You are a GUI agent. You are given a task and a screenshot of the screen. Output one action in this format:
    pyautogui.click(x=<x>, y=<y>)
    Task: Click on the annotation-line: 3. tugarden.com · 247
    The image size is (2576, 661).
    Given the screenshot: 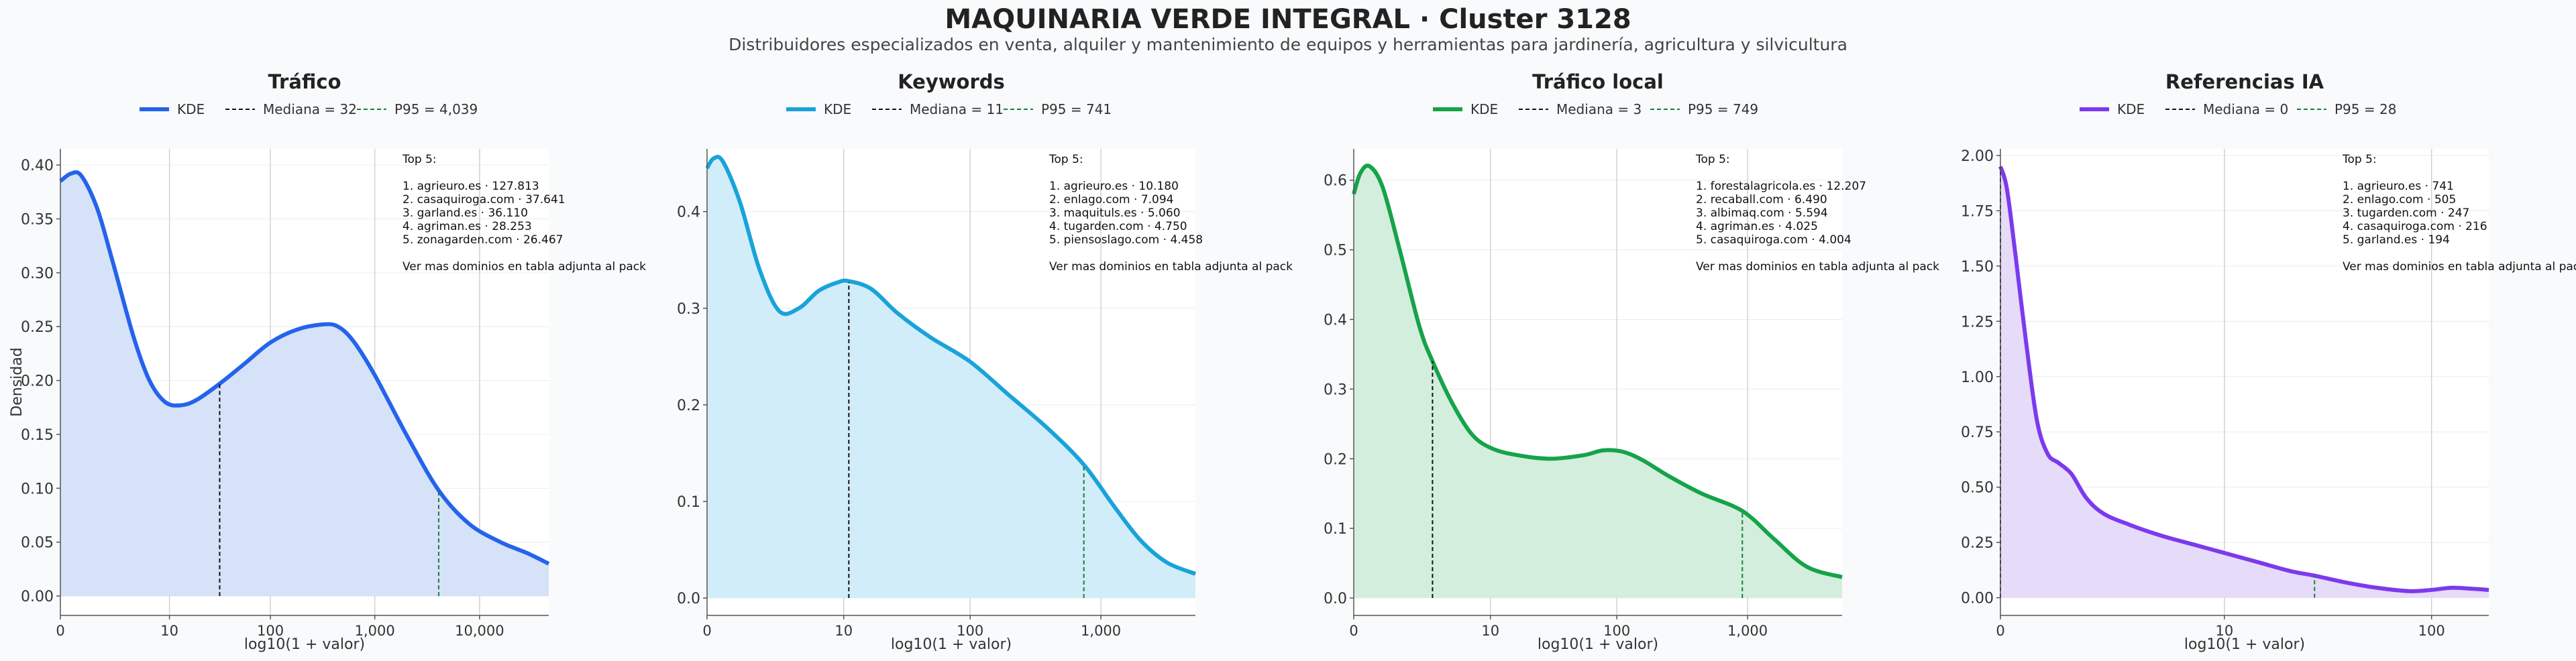 What is the action you would take?
    pyautogui.click(x=2406, y=213)
    